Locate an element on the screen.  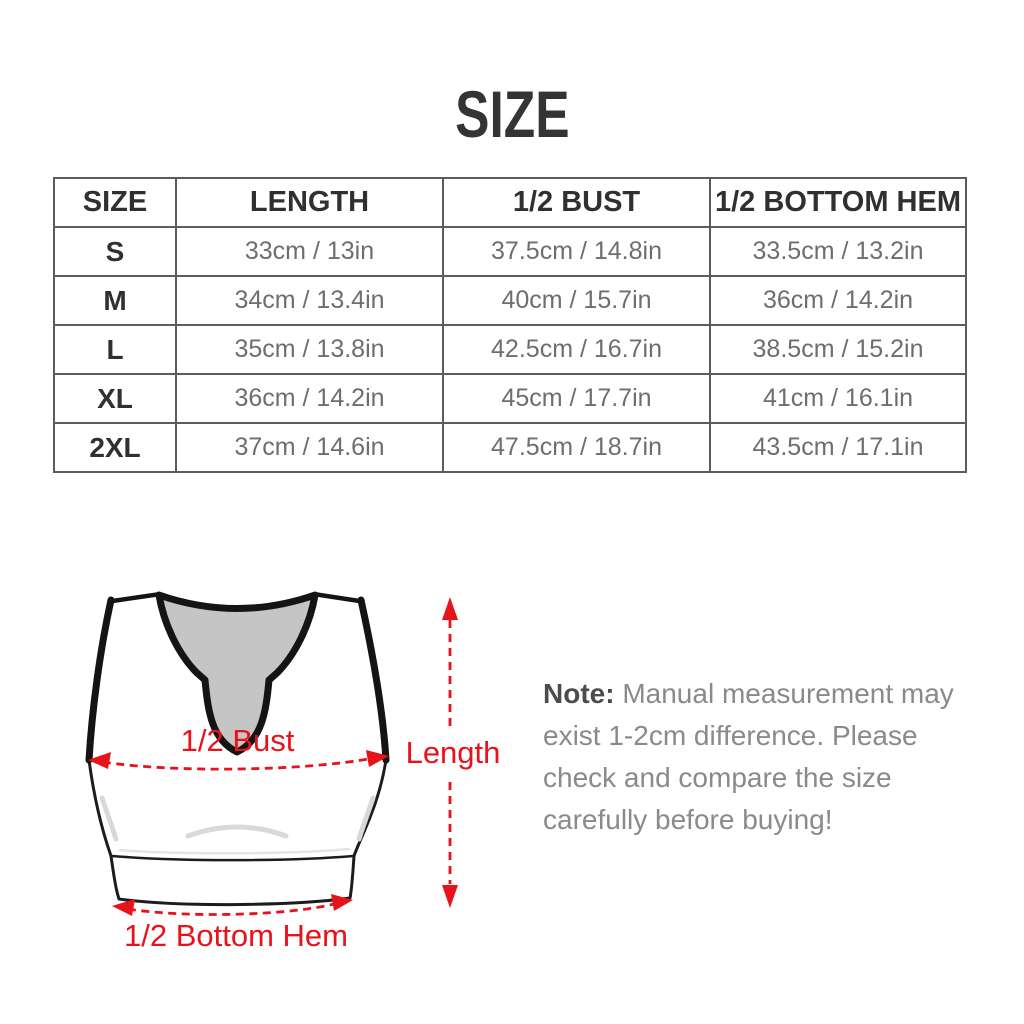
bust-cell: 47.5cm / 18.7in is located at coordinates (576, 447).